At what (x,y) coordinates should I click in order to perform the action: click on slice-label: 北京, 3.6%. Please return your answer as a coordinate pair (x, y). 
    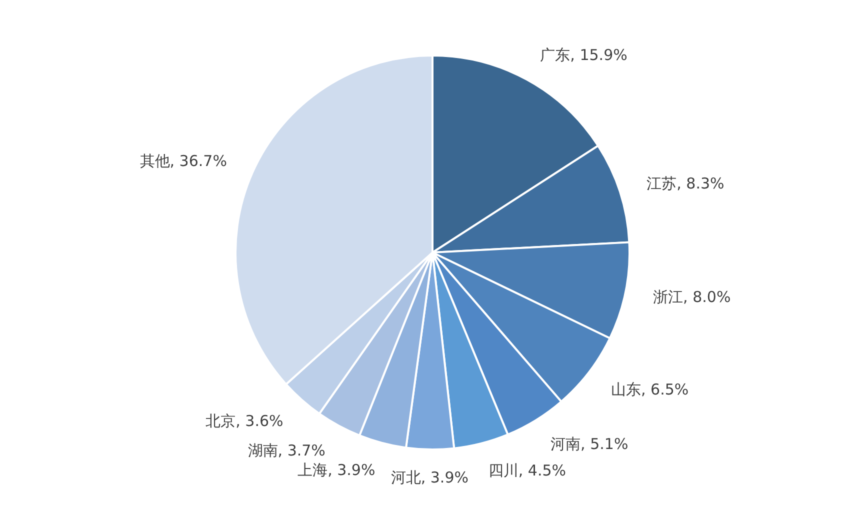
    Looking at the image, I should click on (245, 421).